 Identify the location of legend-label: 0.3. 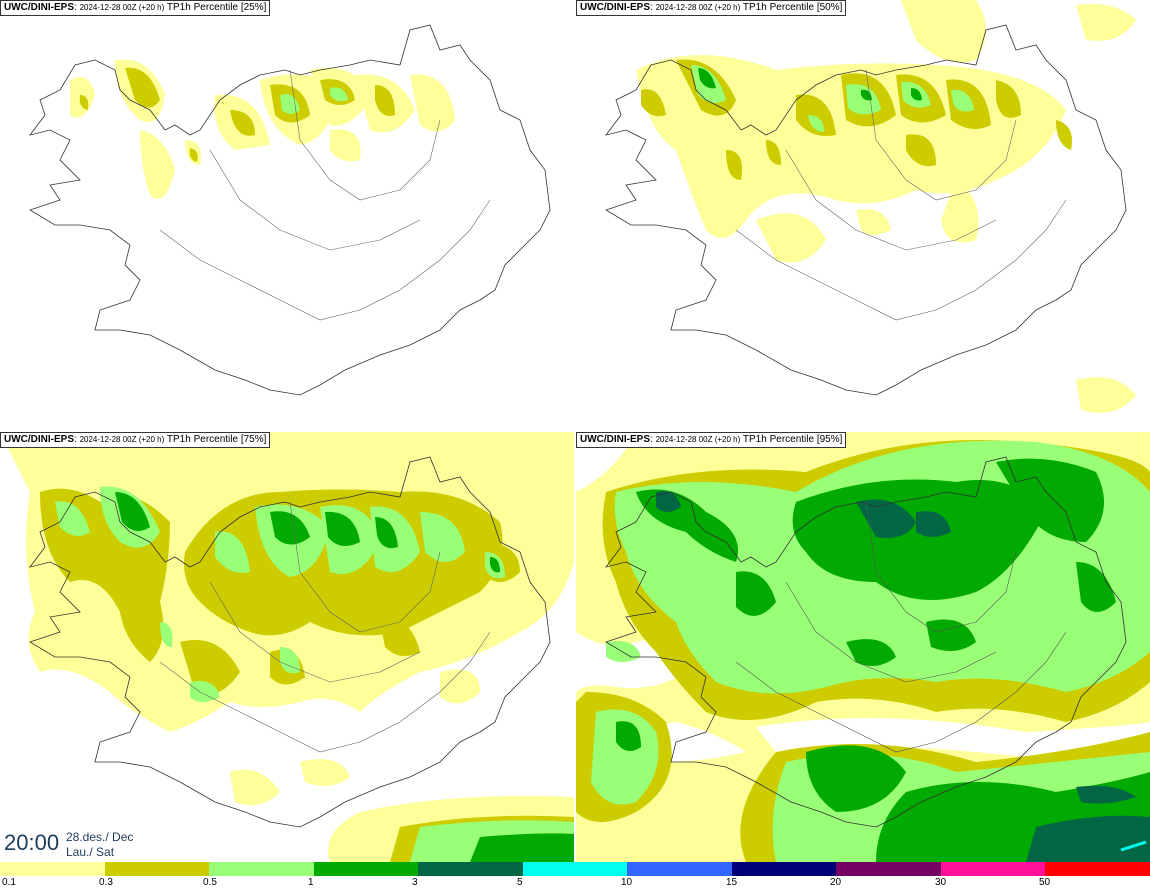
(106, 882).